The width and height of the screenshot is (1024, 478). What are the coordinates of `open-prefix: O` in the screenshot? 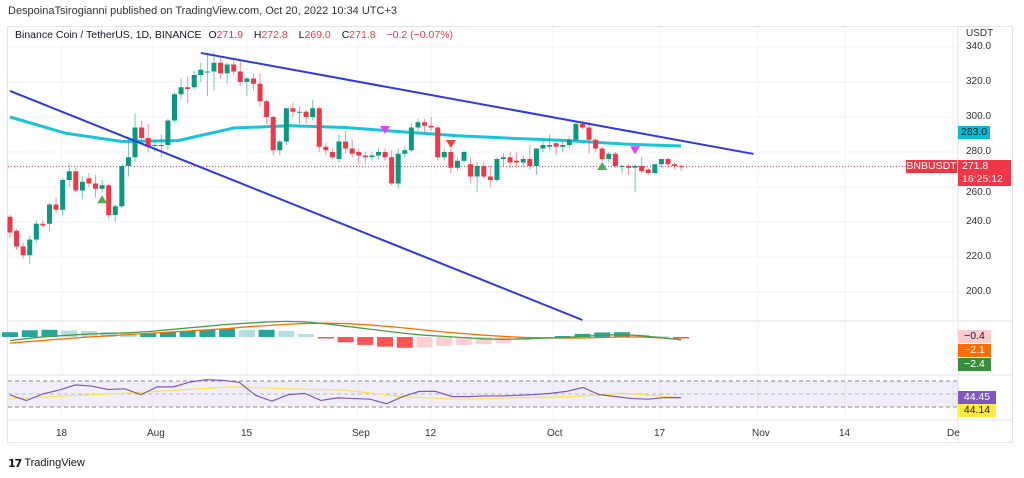 It's located at (212, 35).